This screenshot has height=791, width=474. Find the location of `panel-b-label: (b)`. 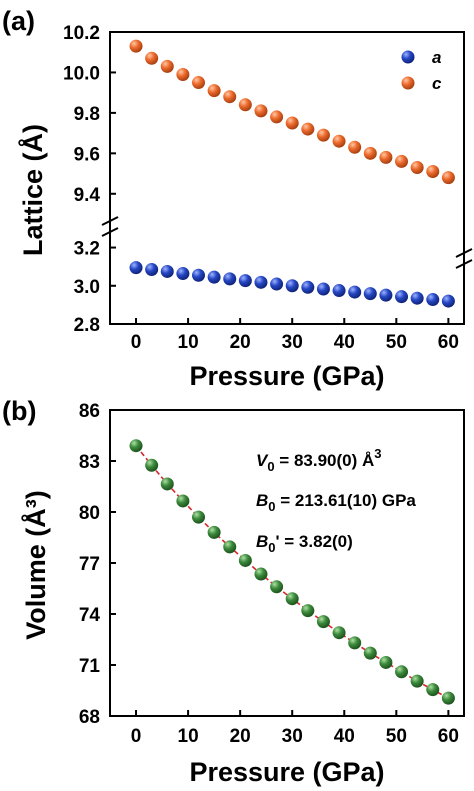

panel-b-label: (b) is located at coordinates (19, 411).